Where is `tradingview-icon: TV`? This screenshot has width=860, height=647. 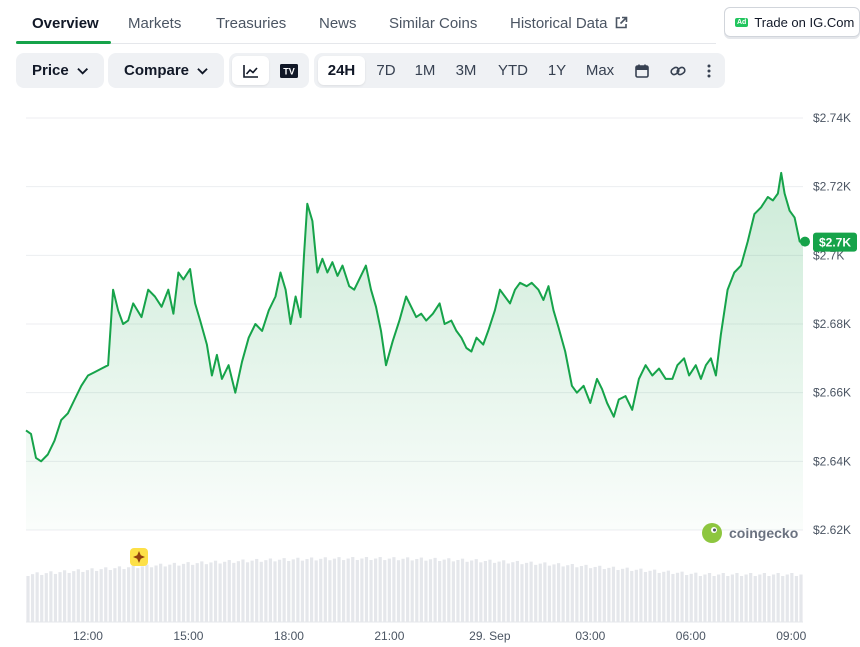
tradingview-icon: TV is located at coordinates (288, 70).